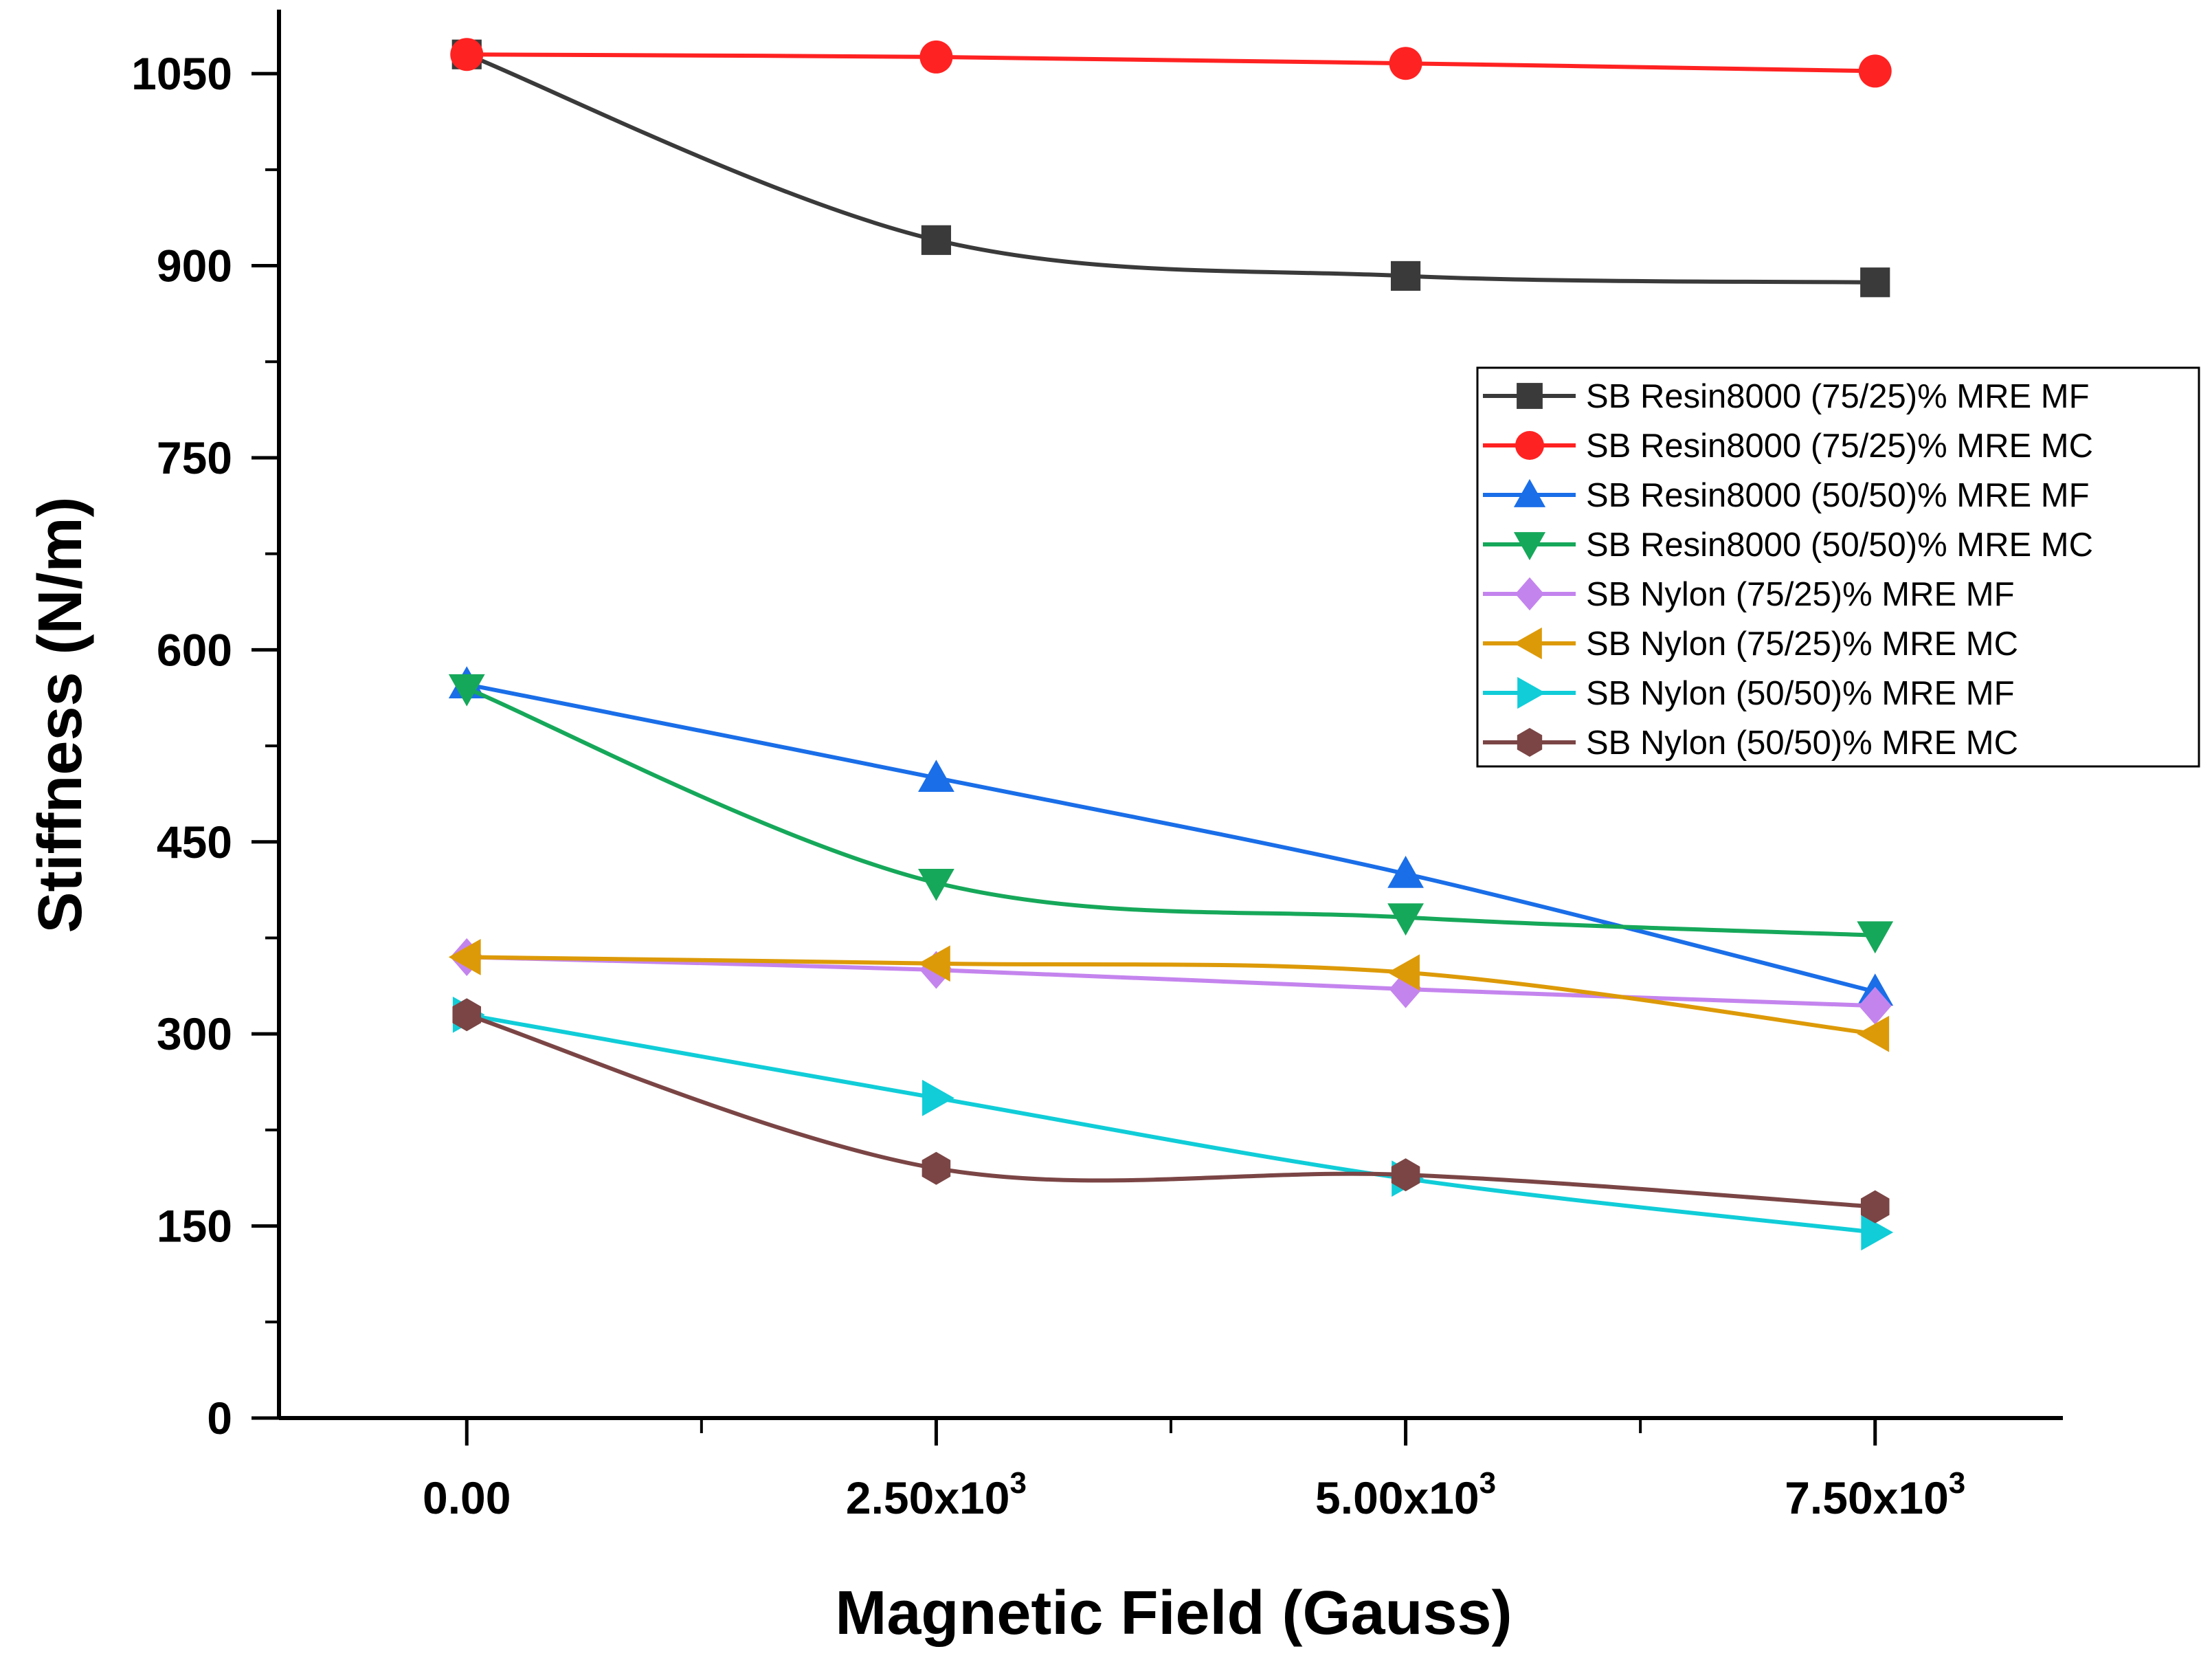 This screenshot has height=1660, width=2212. I want to click on y-axis-title: Stiffness (N/m), so click(60, 715).